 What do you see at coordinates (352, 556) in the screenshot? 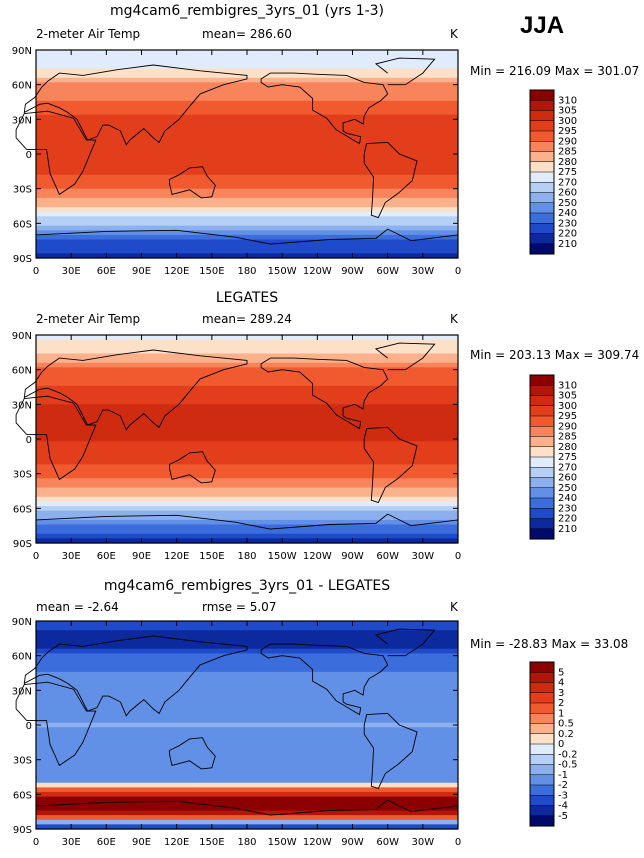
I see `x-tick-label: 90W` at bounding box center [352, 556].